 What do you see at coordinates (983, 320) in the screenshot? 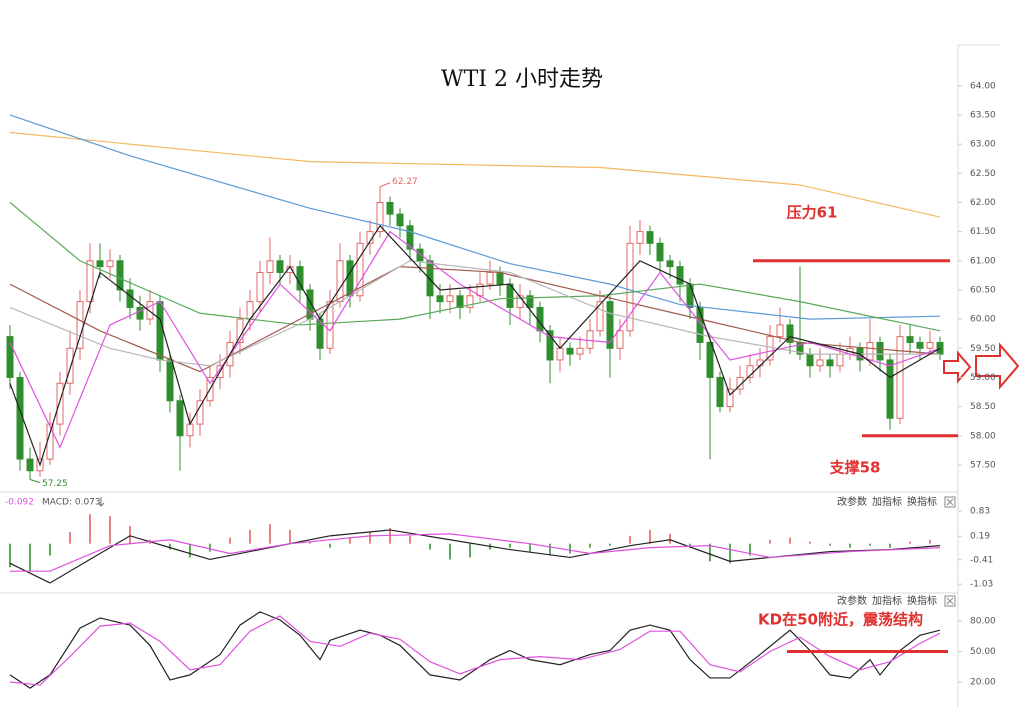
I see `y-tick-label: 60.00` at bounding box center [983, 320].